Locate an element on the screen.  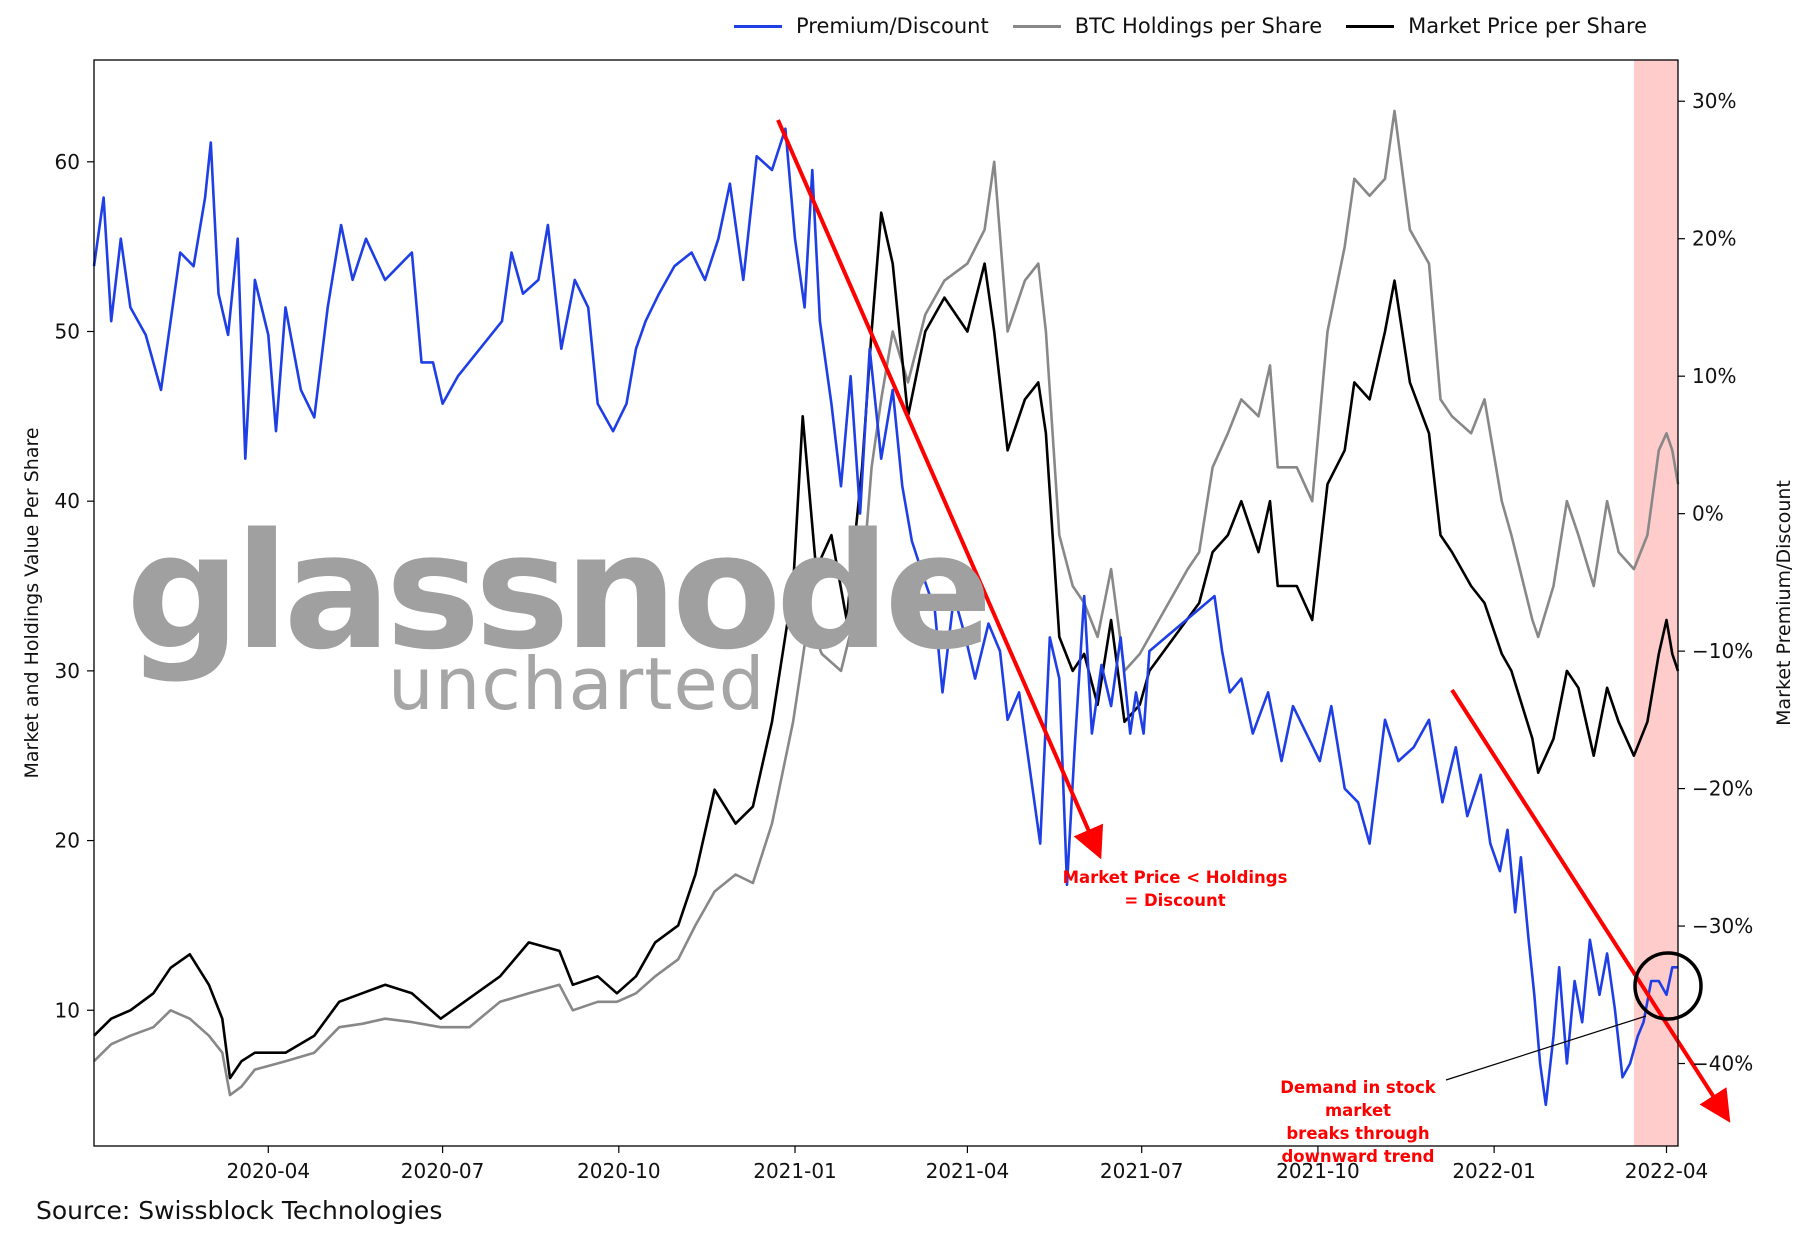
y-tick-label: 20 is located at coordinates (67, 841).